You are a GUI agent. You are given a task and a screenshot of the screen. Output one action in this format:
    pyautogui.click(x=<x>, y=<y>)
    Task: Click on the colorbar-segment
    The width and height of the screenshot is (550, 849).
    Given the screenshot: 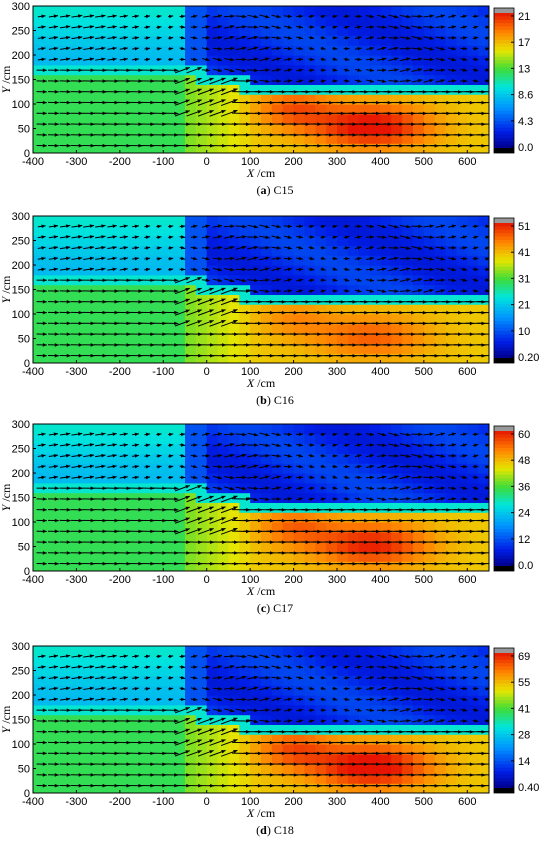 What is the action you would take?
    pyautogui.click(x=504, y=353)
    